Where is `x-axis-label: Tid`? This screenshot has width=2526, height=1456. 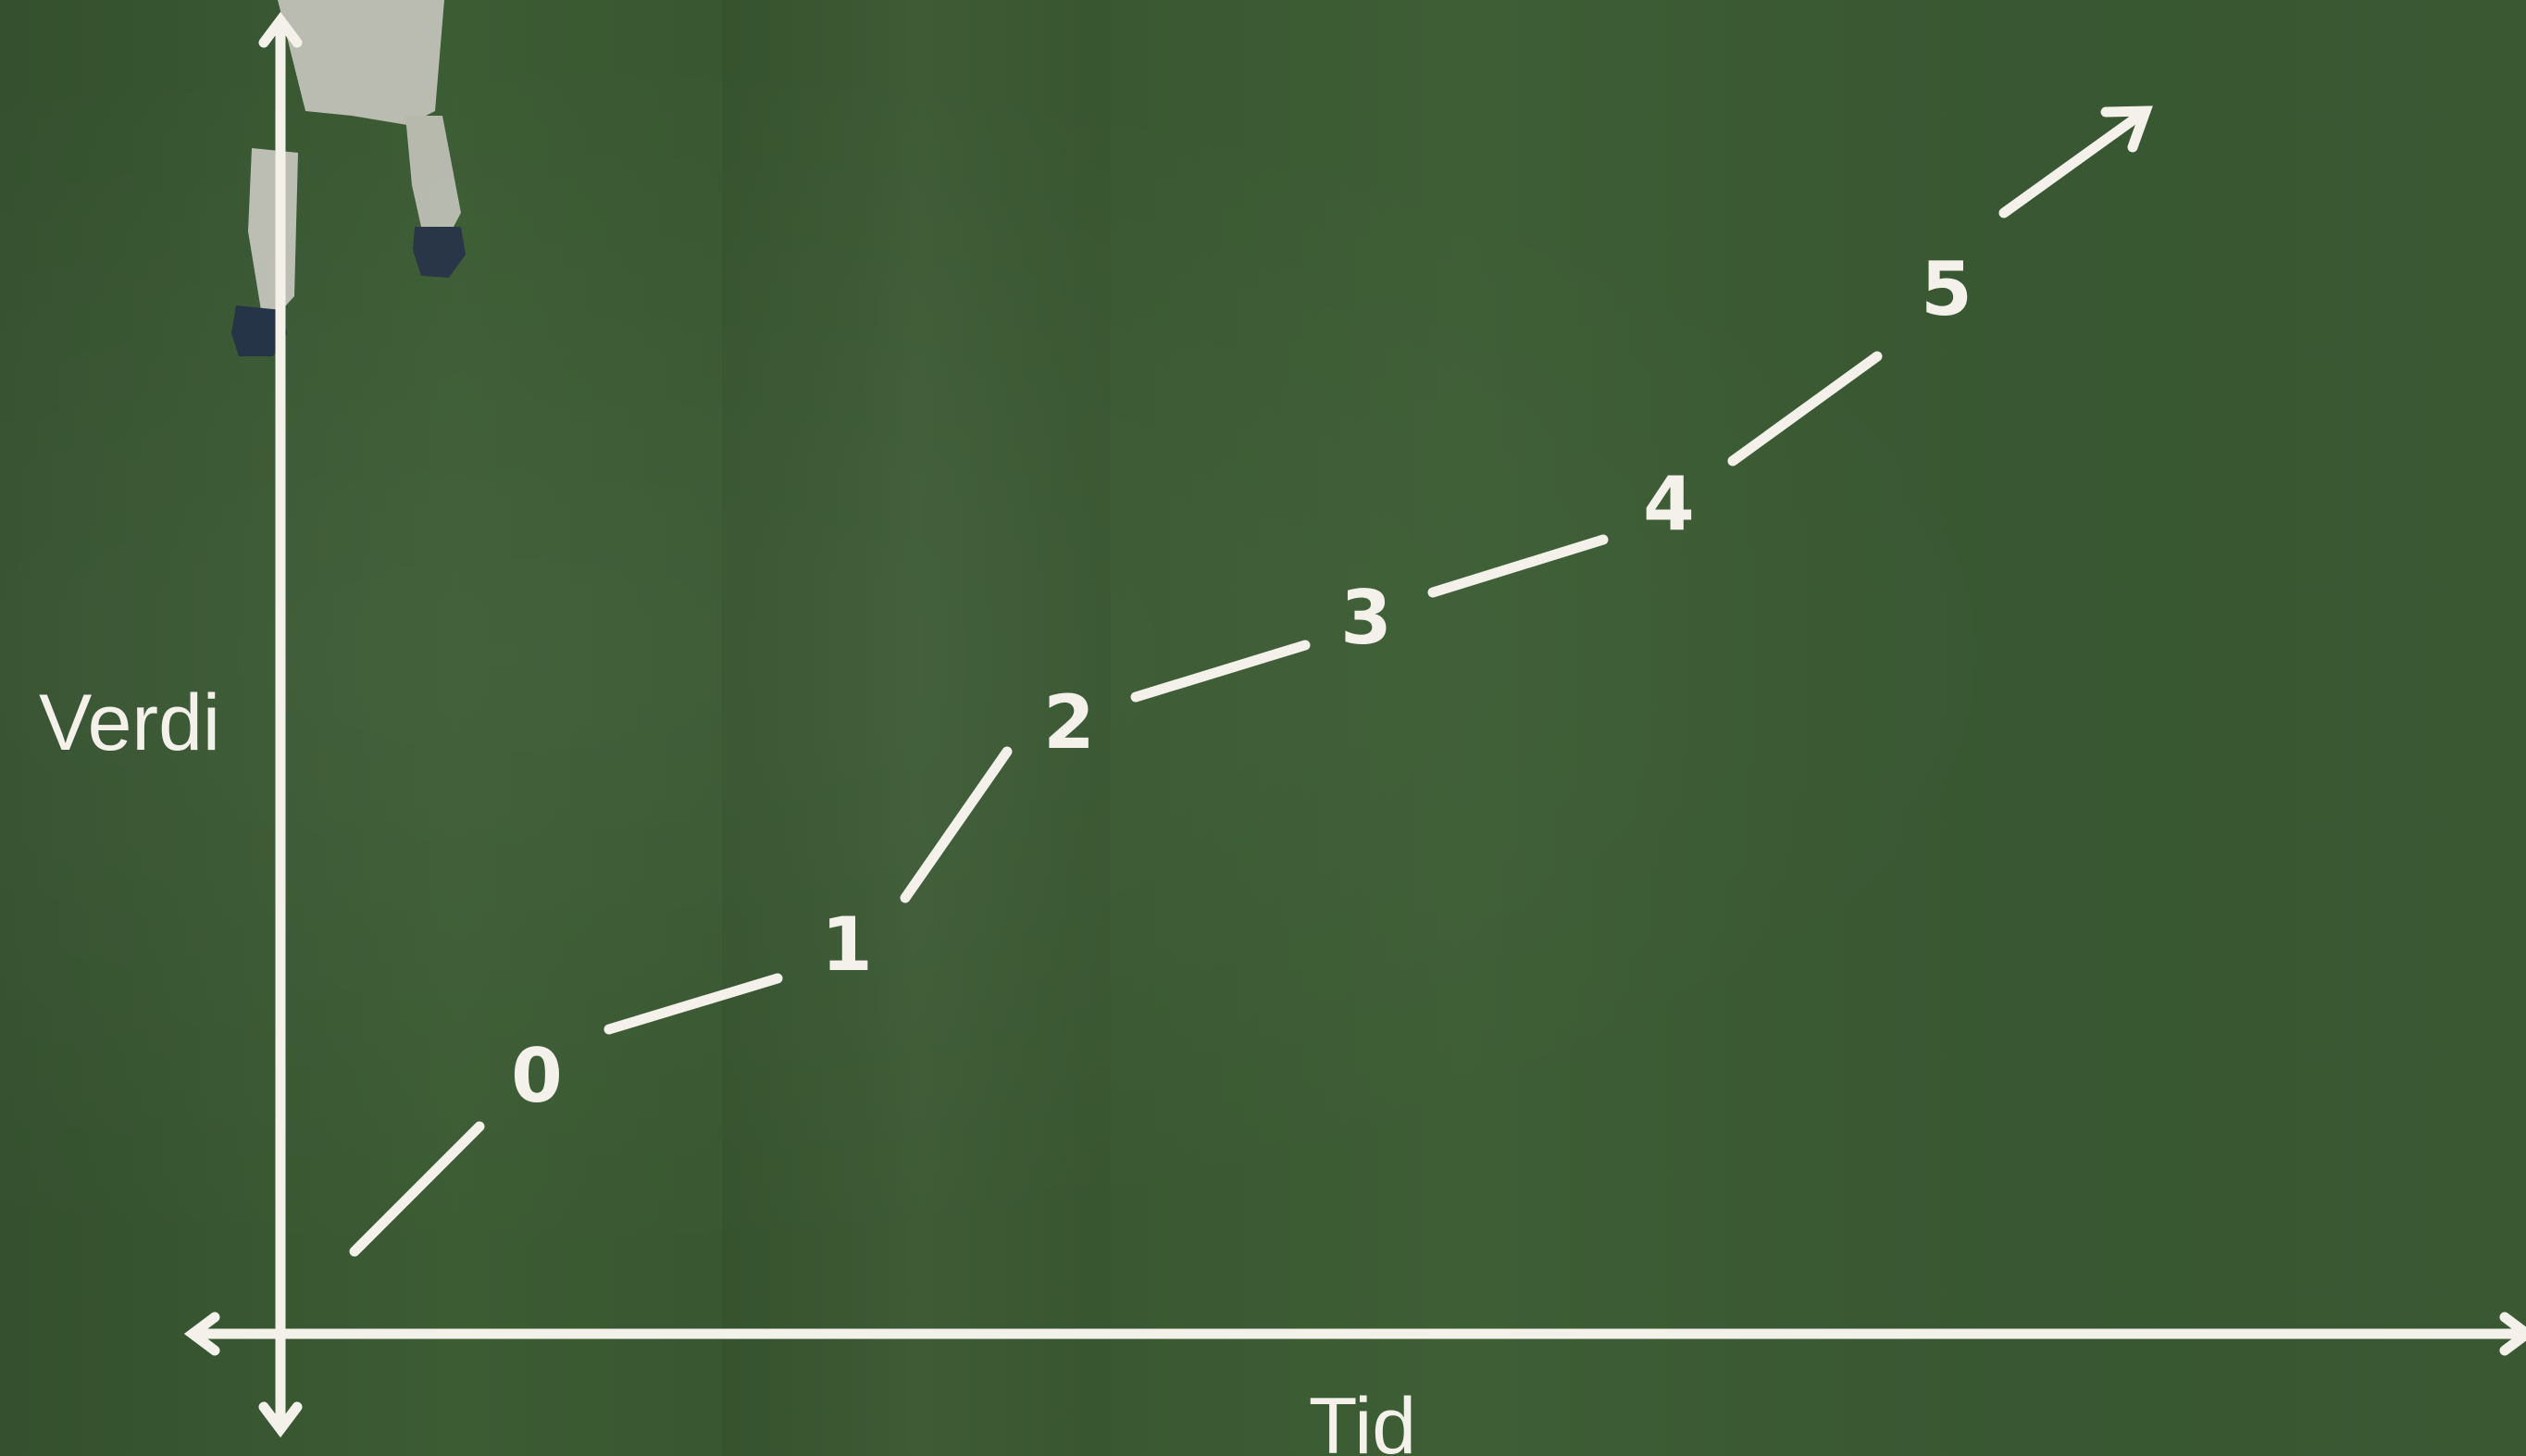
x-axis-label: Tid is located at coordinates (1362, 1419).